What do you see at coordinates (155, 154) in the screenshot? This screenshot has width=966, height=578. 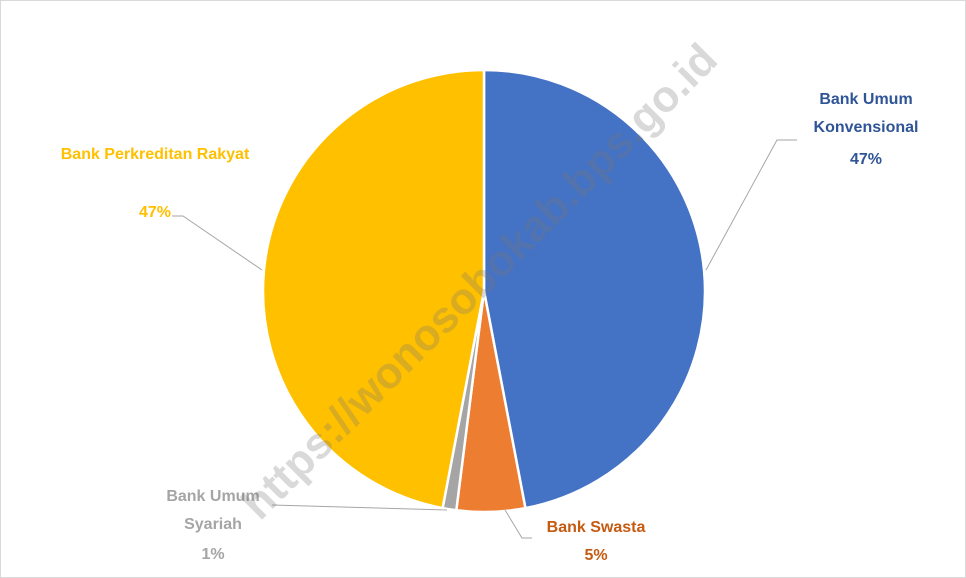 I see `slice-label: Bank Perkreditan Rakyat` at bounding box center [155, 154].